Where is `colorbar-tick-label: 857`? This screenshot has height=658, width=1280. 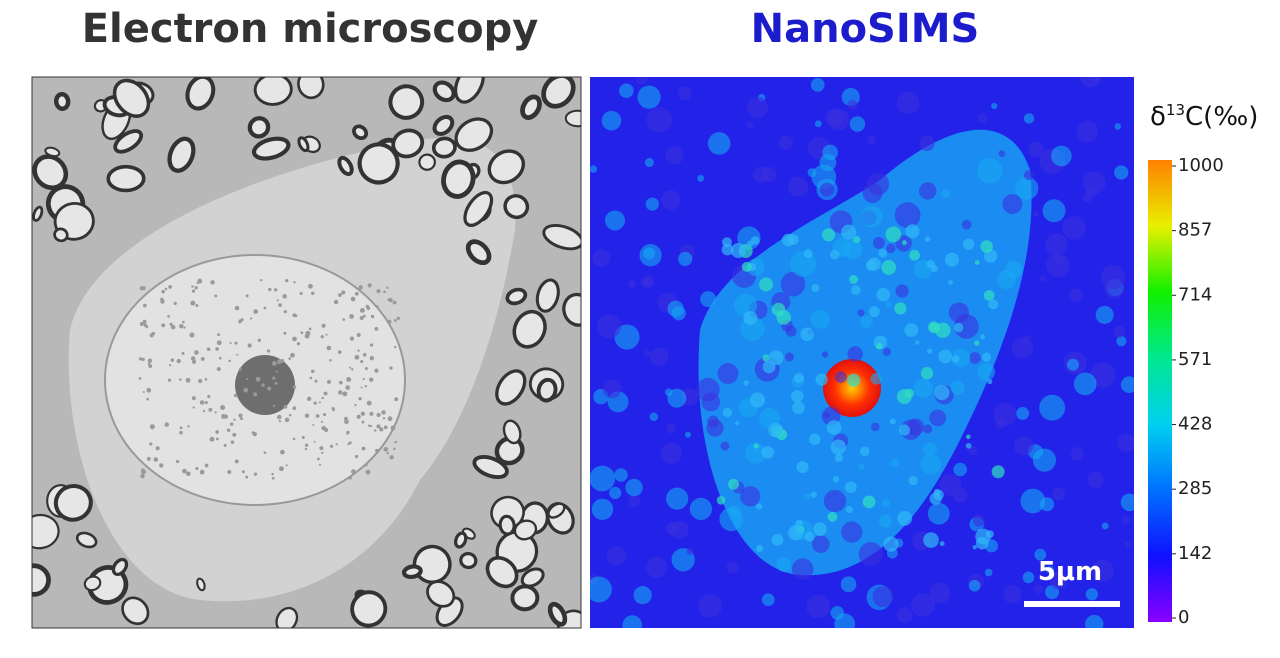 colorbar-tick-label: 857 is located at coordinates (1195, 230).